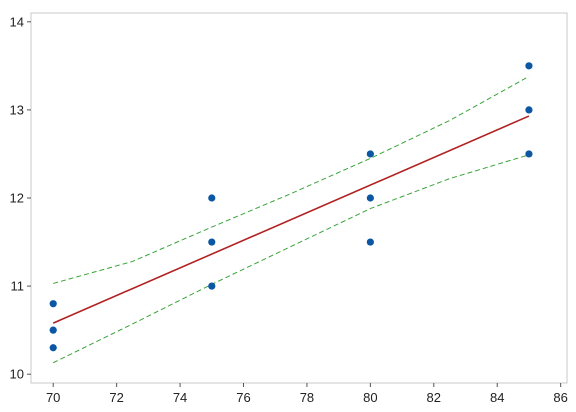 The image size is (576, 412). What do you see at coordinates (116, 397) in the screenshot?
I see `x-tick-label: 72` at bounding box center [116, 397].